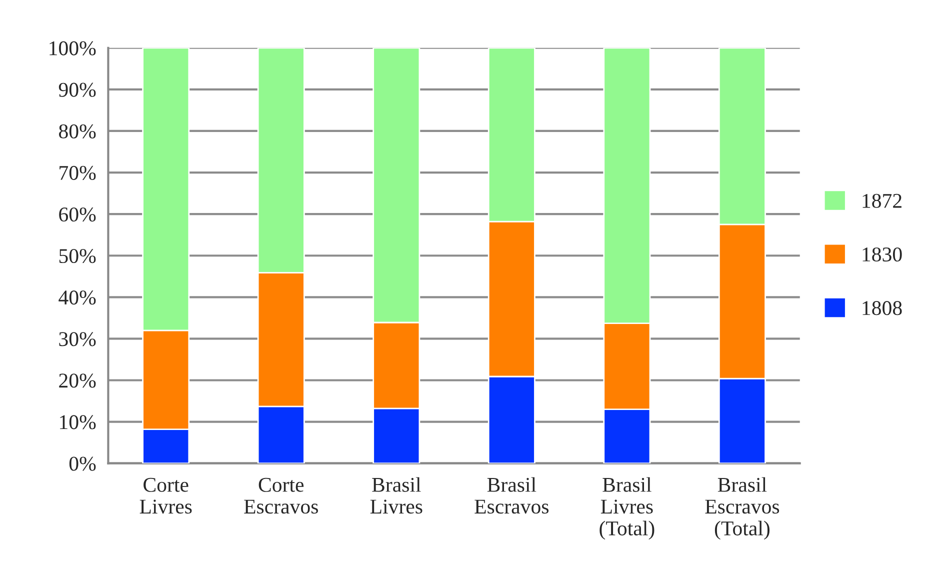 This screenshot has height=577, width=941. I want to click on x-tick-label: Brasil Escravos, so click(511, 495).